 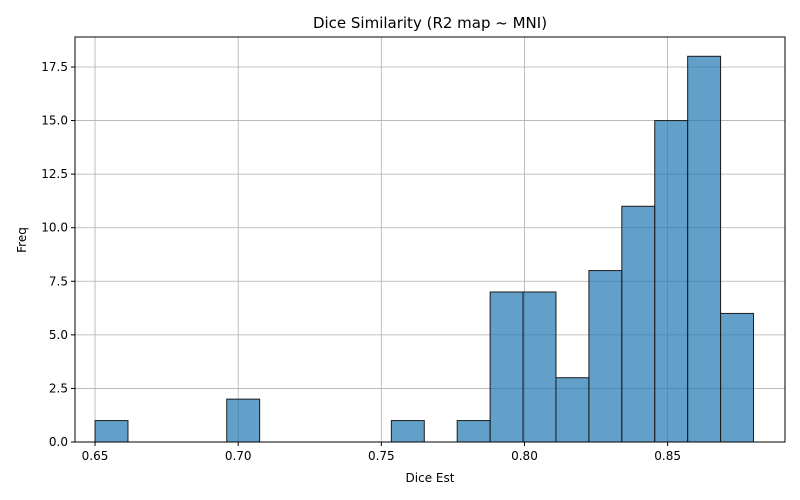 I want to click on x-tick-label: 0.75, so click(x=381, y=456).